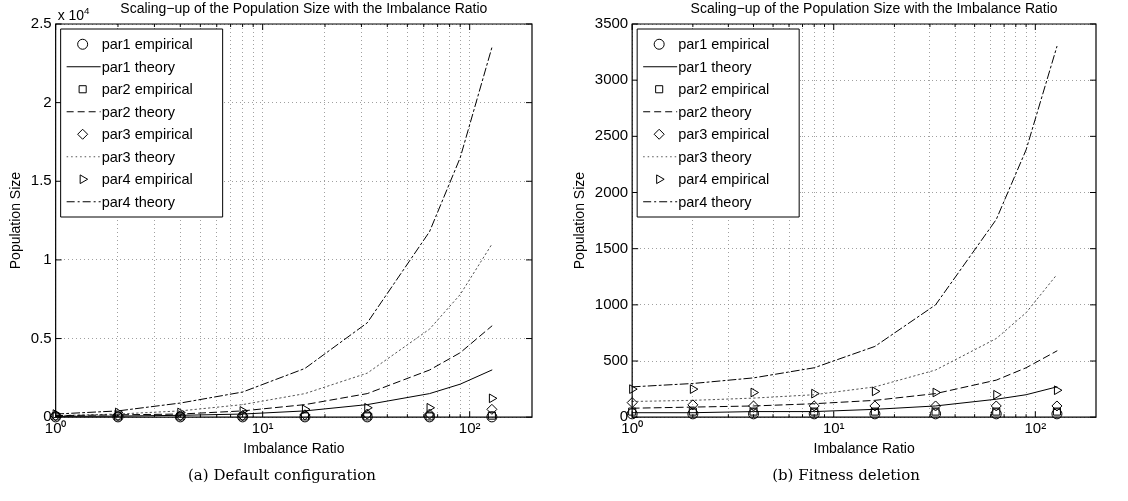 This screenshot has height=501, width=1128. What do you see at coordinates (846, 475) in the screenshot?
I see `text: (b) Fitness deletion` at bounding box center [846, 475].